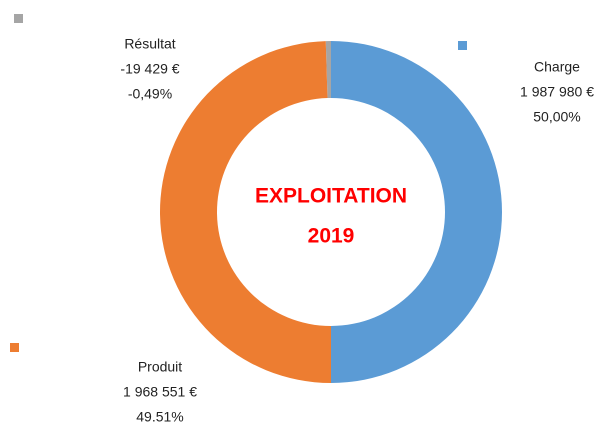 The width and height of the screenshot is (612, 425). I want to click on donut-slice, so click(328, 70).